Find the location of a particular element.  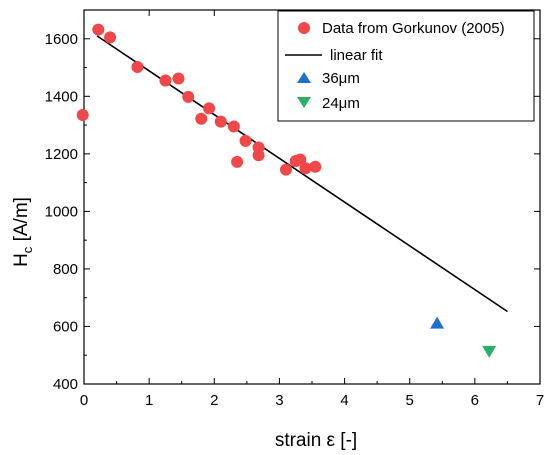

x-tick-label: 1 is located at coordinates (149, 400).